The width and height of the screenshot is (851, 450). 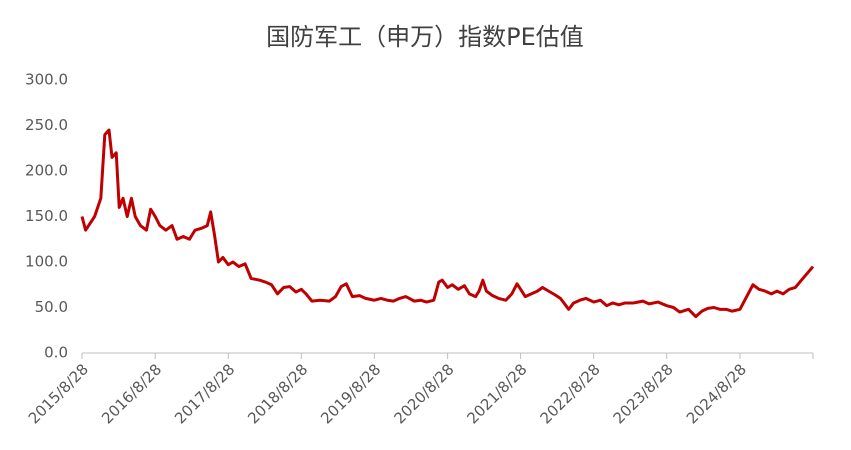 I want to click on x-tick-label: 2019/8/28, so click(x=350, y=393).